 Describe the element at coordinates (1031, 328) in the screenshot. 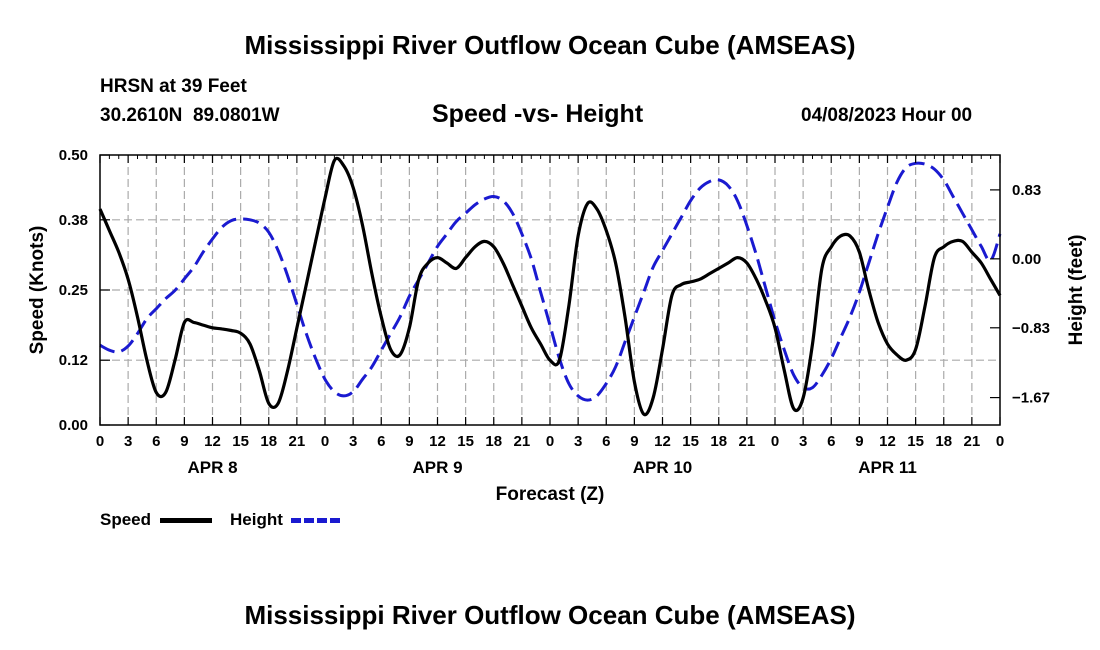

I see `y2-tick-label: −0.83` at that location.